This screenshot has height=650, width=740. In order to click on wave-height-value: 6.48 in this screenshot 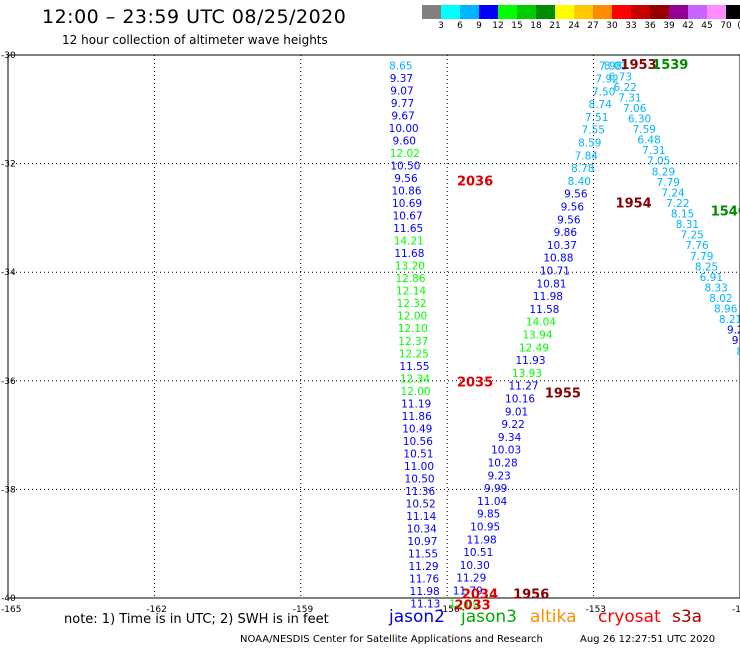, I will do `click(648, 141)`.